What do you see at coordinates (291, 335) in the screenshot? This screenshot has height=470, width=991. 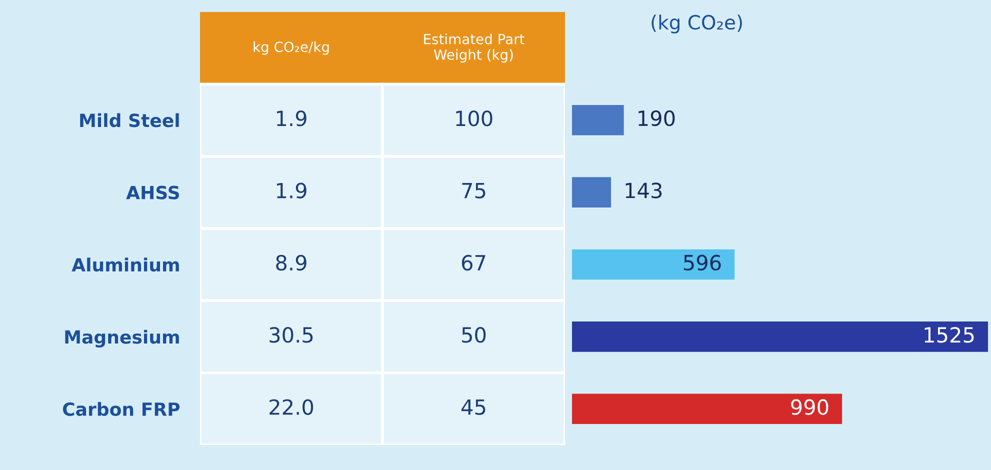 I see `text: 30.5` at bounding box center [291, 335].